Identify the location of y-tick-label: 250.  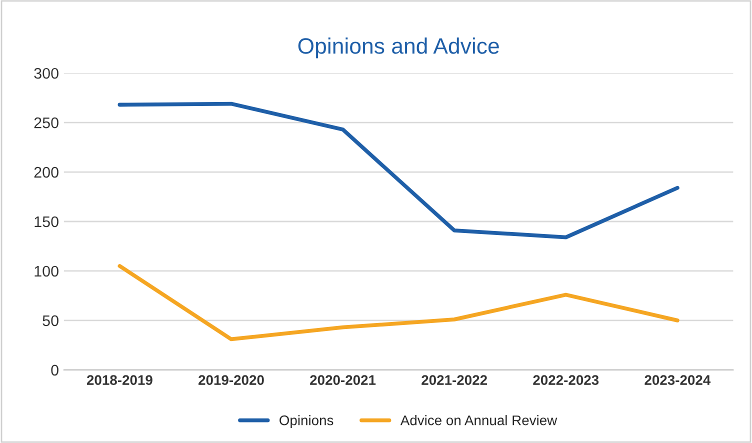
(46, 122).